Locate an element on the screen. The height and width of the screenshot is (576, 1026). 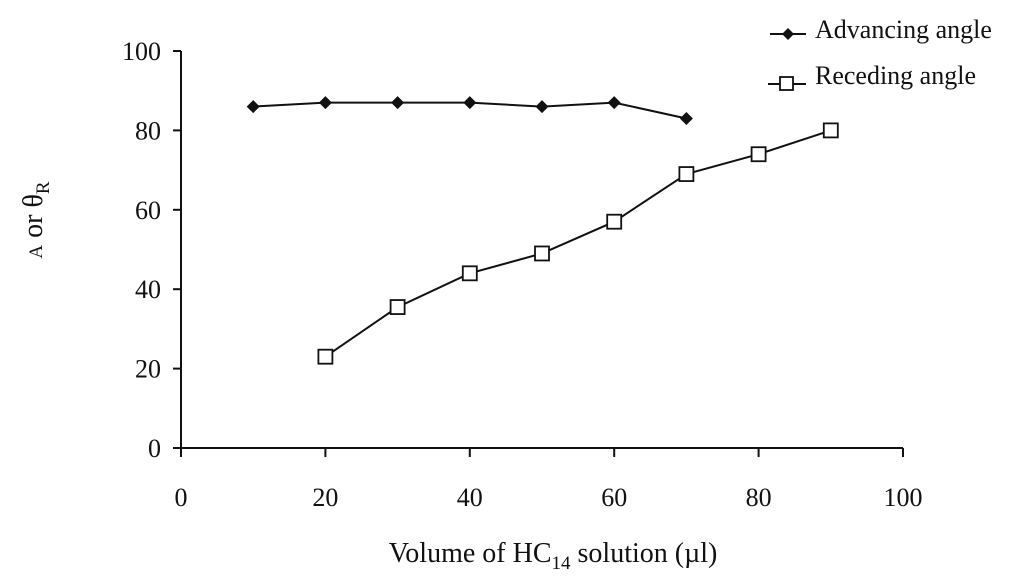
legend-label-advancing: Advancing angle is located at coordinates (903, 29).